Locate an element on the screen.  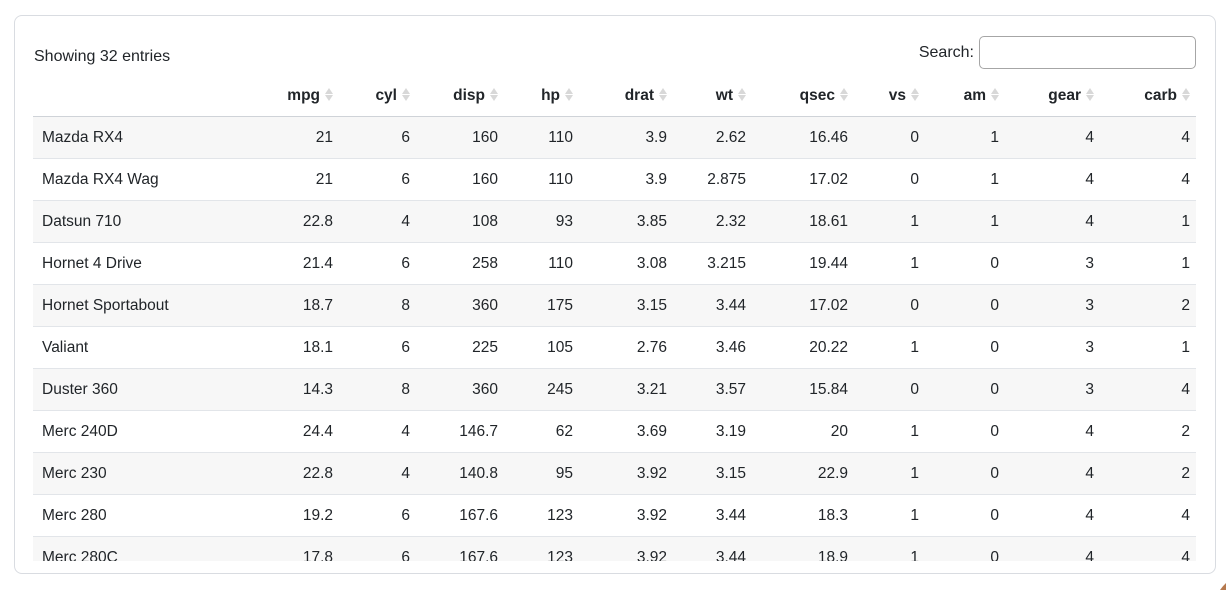
header-row: mpg cyl disp hp drat wt qsec vs am gear carb is located at coordinates (614, 96).